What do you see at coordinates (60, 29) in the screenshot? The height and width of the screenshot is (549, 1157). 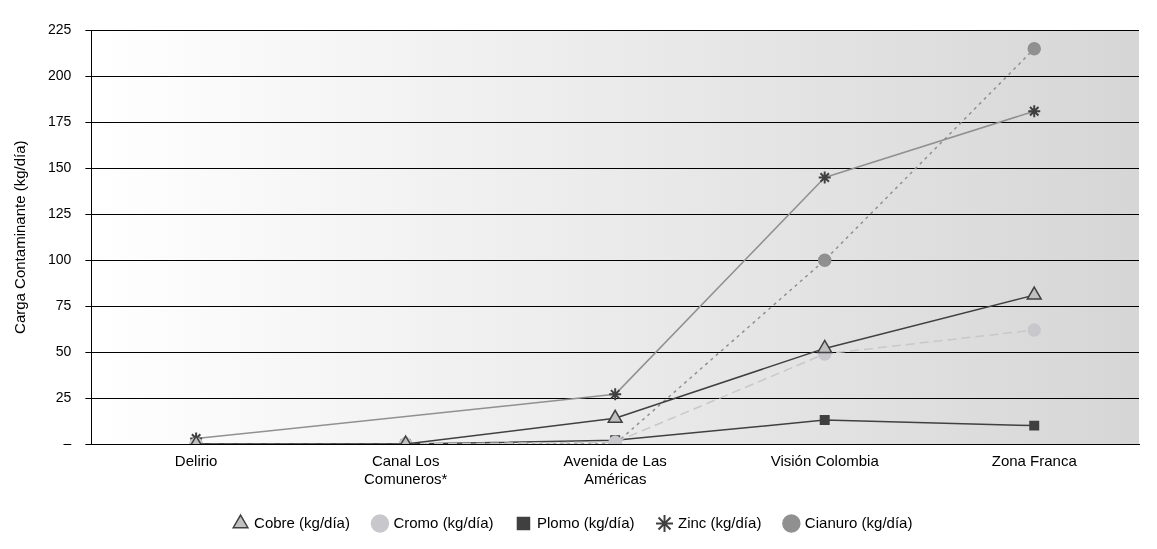 I see `y-tick-label: 225` at bounding box center [60, 29].